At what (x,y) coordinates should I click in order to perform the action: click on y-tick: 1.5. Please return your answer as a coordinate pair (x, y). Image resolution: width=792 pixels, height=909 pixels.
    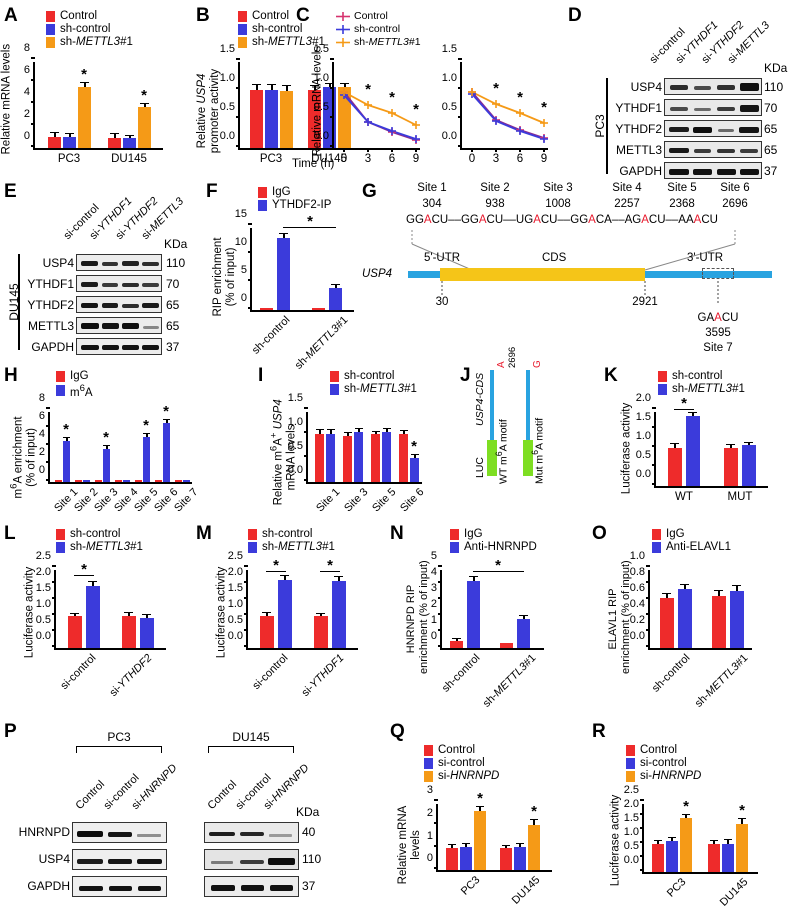
    Looking at the image, I should click on (449, 49).